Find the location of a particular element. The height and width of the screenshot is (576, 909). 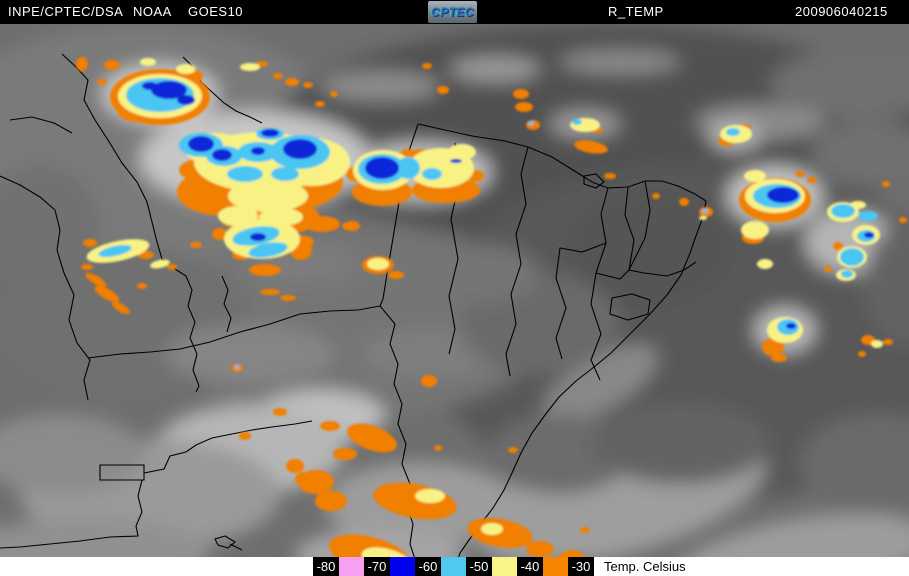

timestamp-label: 200906040215 is located at coordinates (841, 11).